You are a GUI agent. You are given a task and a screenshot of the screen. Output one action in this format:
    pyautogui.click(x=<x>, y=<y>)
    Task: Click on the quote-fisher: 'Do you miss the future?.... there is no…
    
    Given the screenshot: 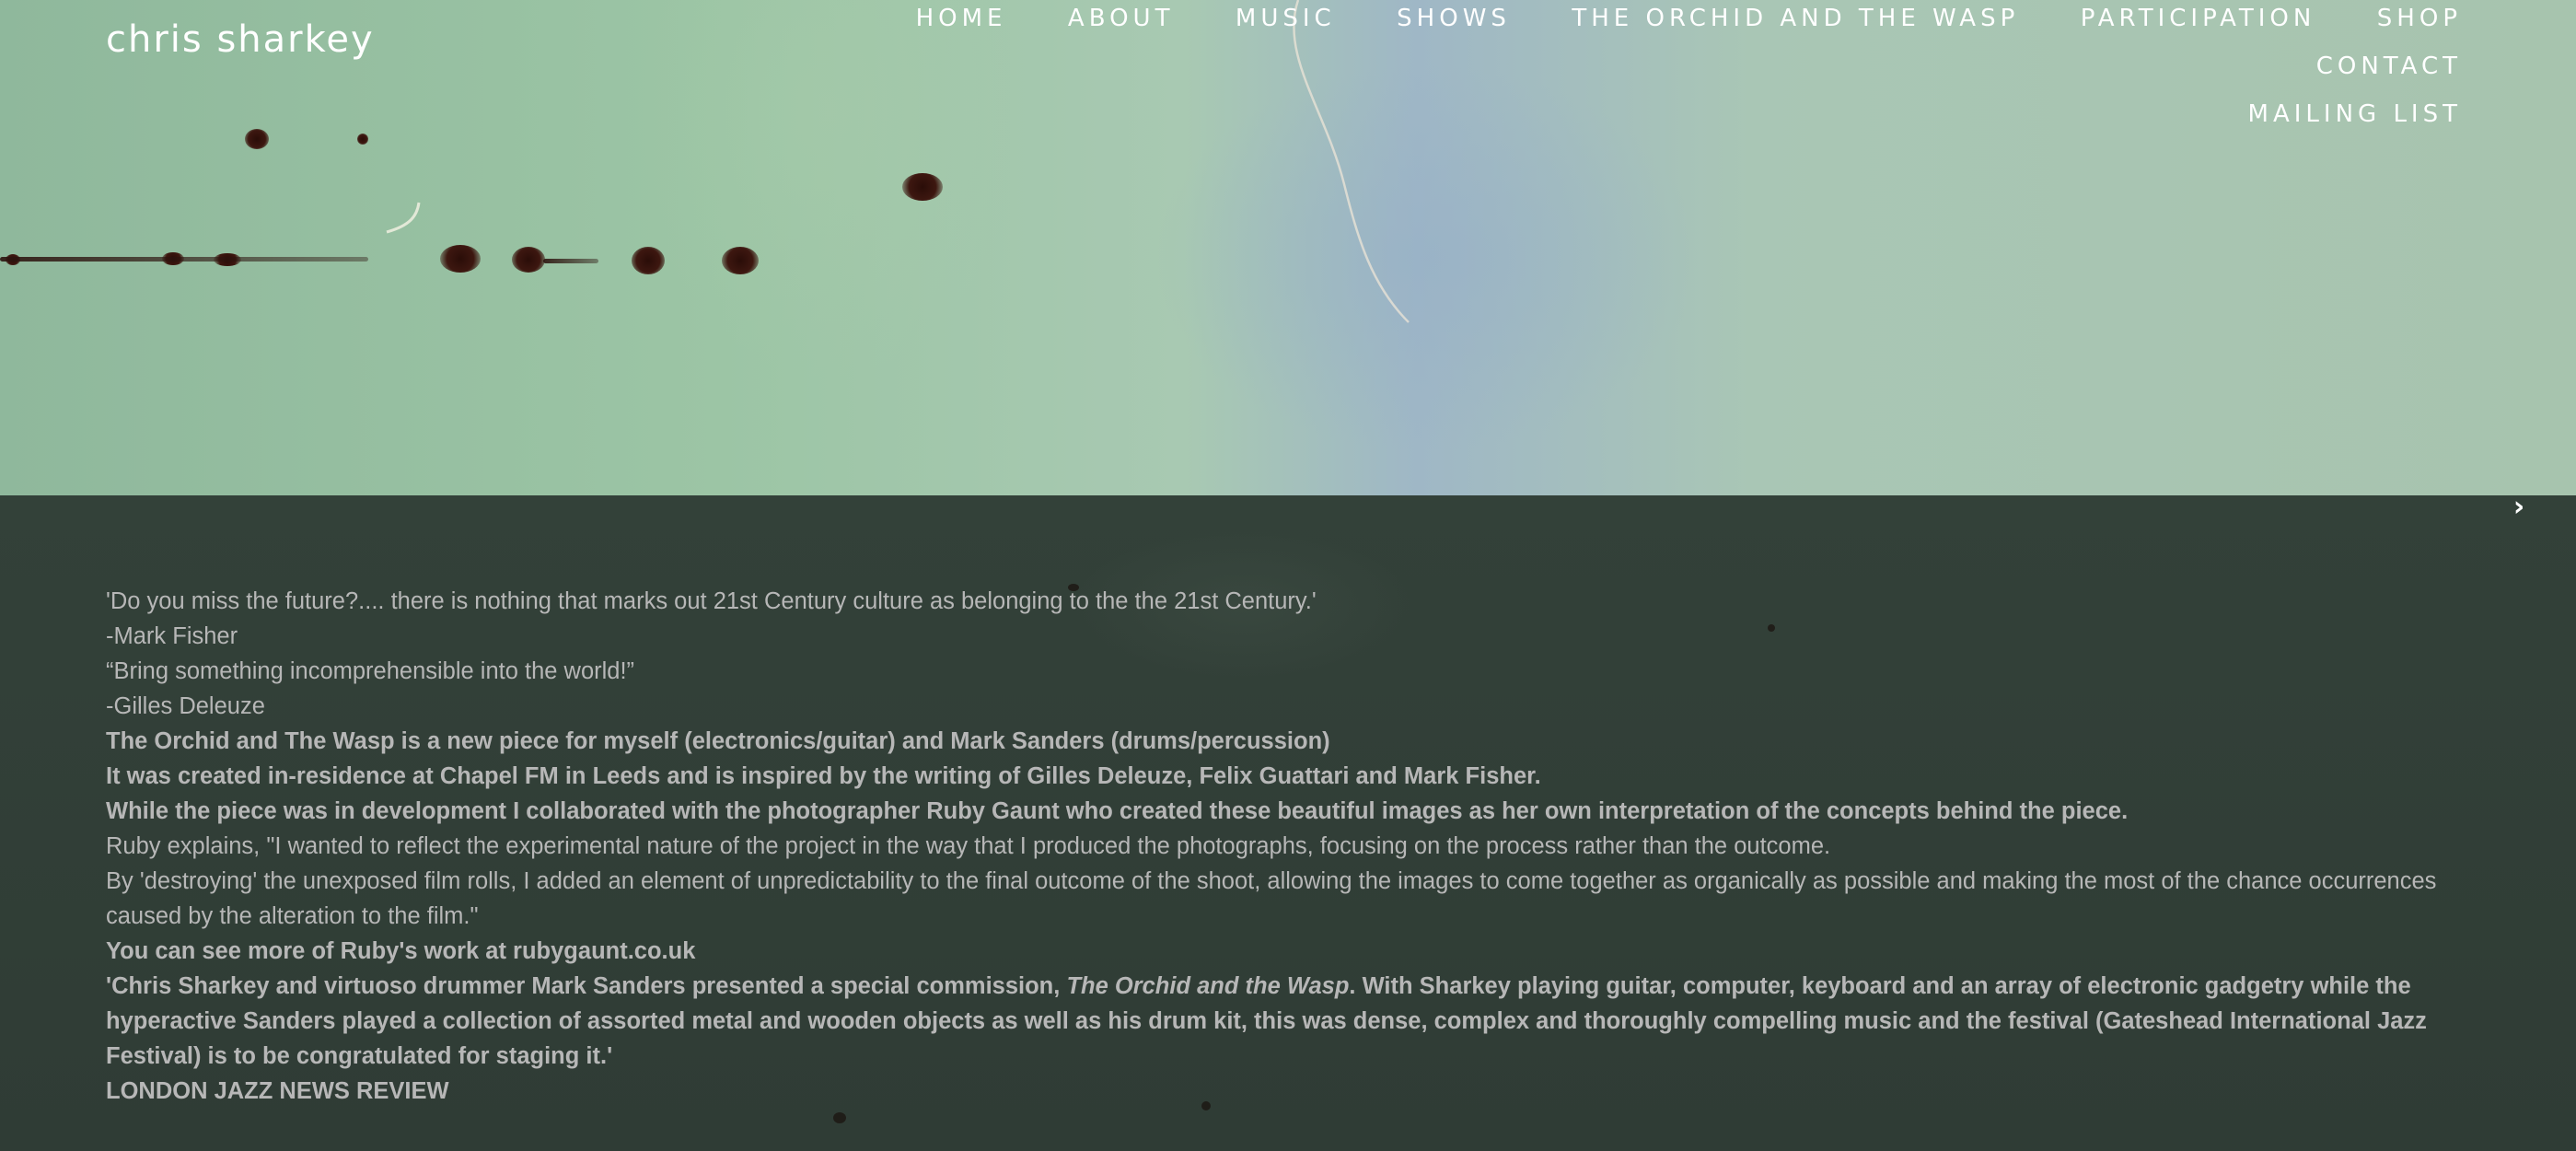 What is the action you would take?
    pyautogui.click(x=711, y=601)
    